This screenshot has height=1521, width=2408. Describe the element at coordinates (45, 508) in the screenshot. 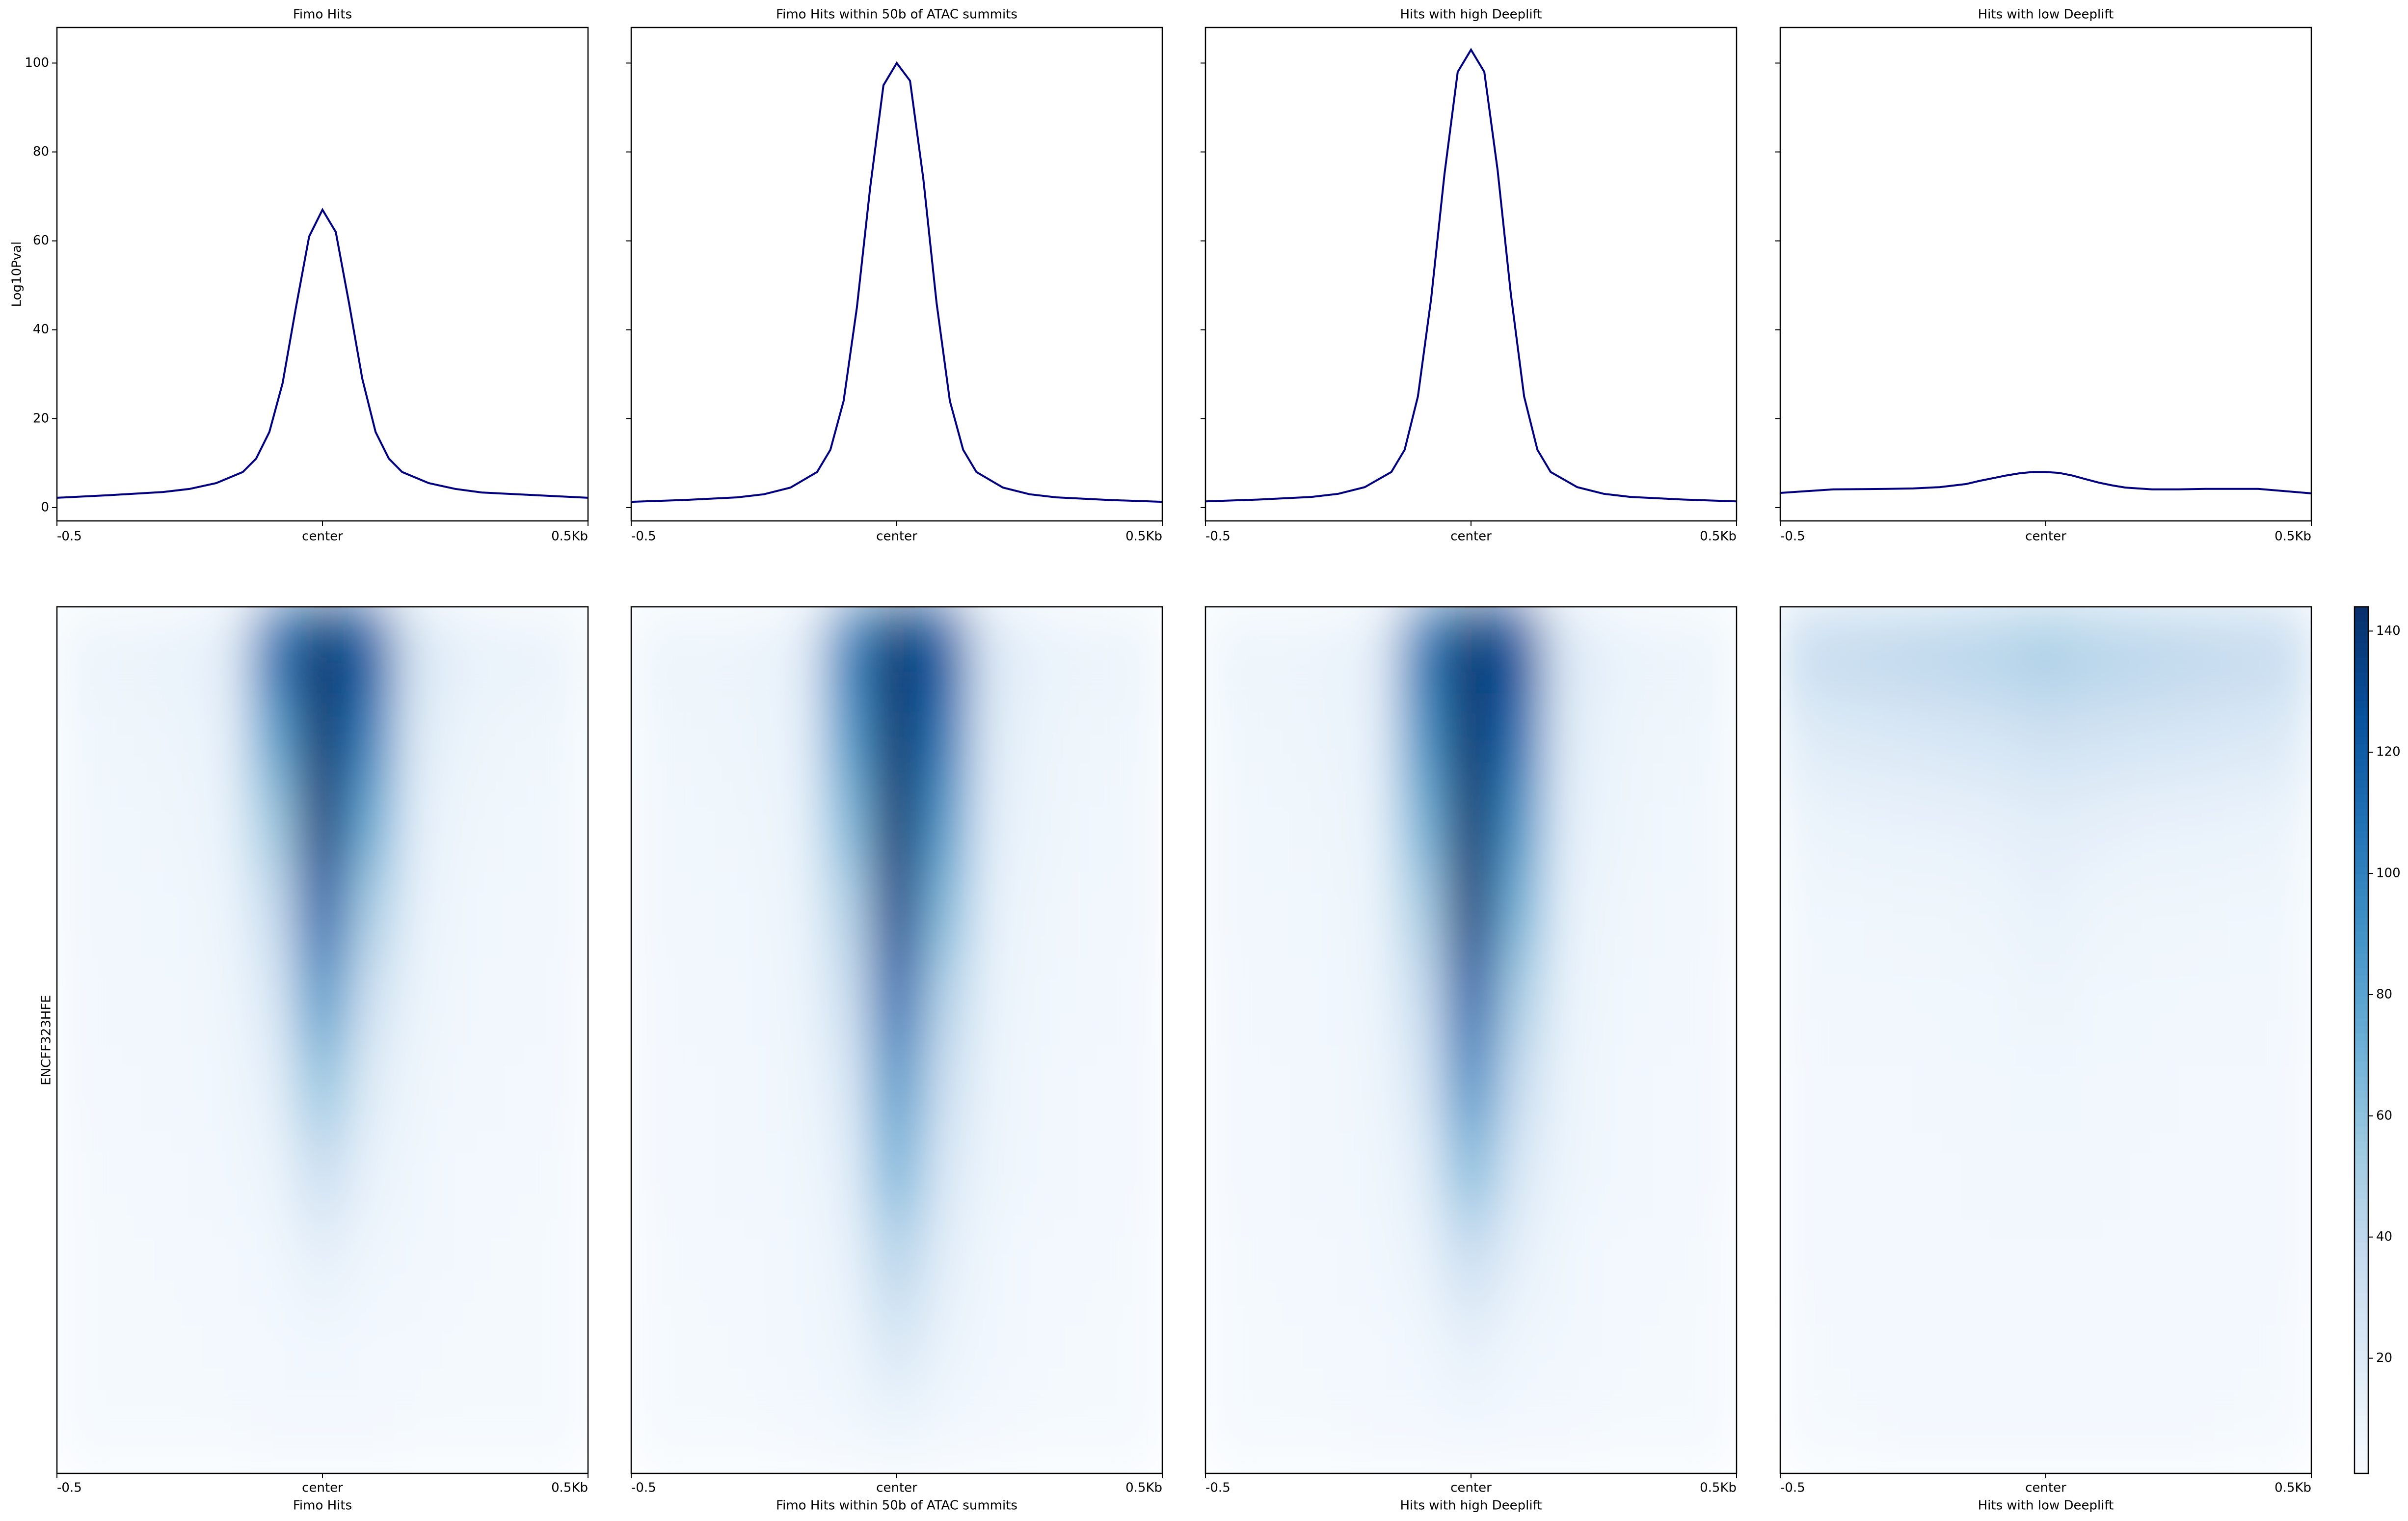

I see `y-tick-label: 0` at that location.